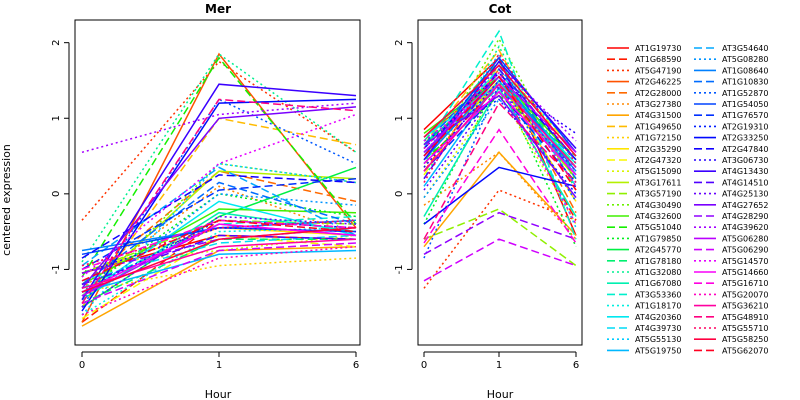  What do you see at coordinates (424, 365) in the screenshot?
I see `x-tick-label: 0` at bounding box center [424, 365].